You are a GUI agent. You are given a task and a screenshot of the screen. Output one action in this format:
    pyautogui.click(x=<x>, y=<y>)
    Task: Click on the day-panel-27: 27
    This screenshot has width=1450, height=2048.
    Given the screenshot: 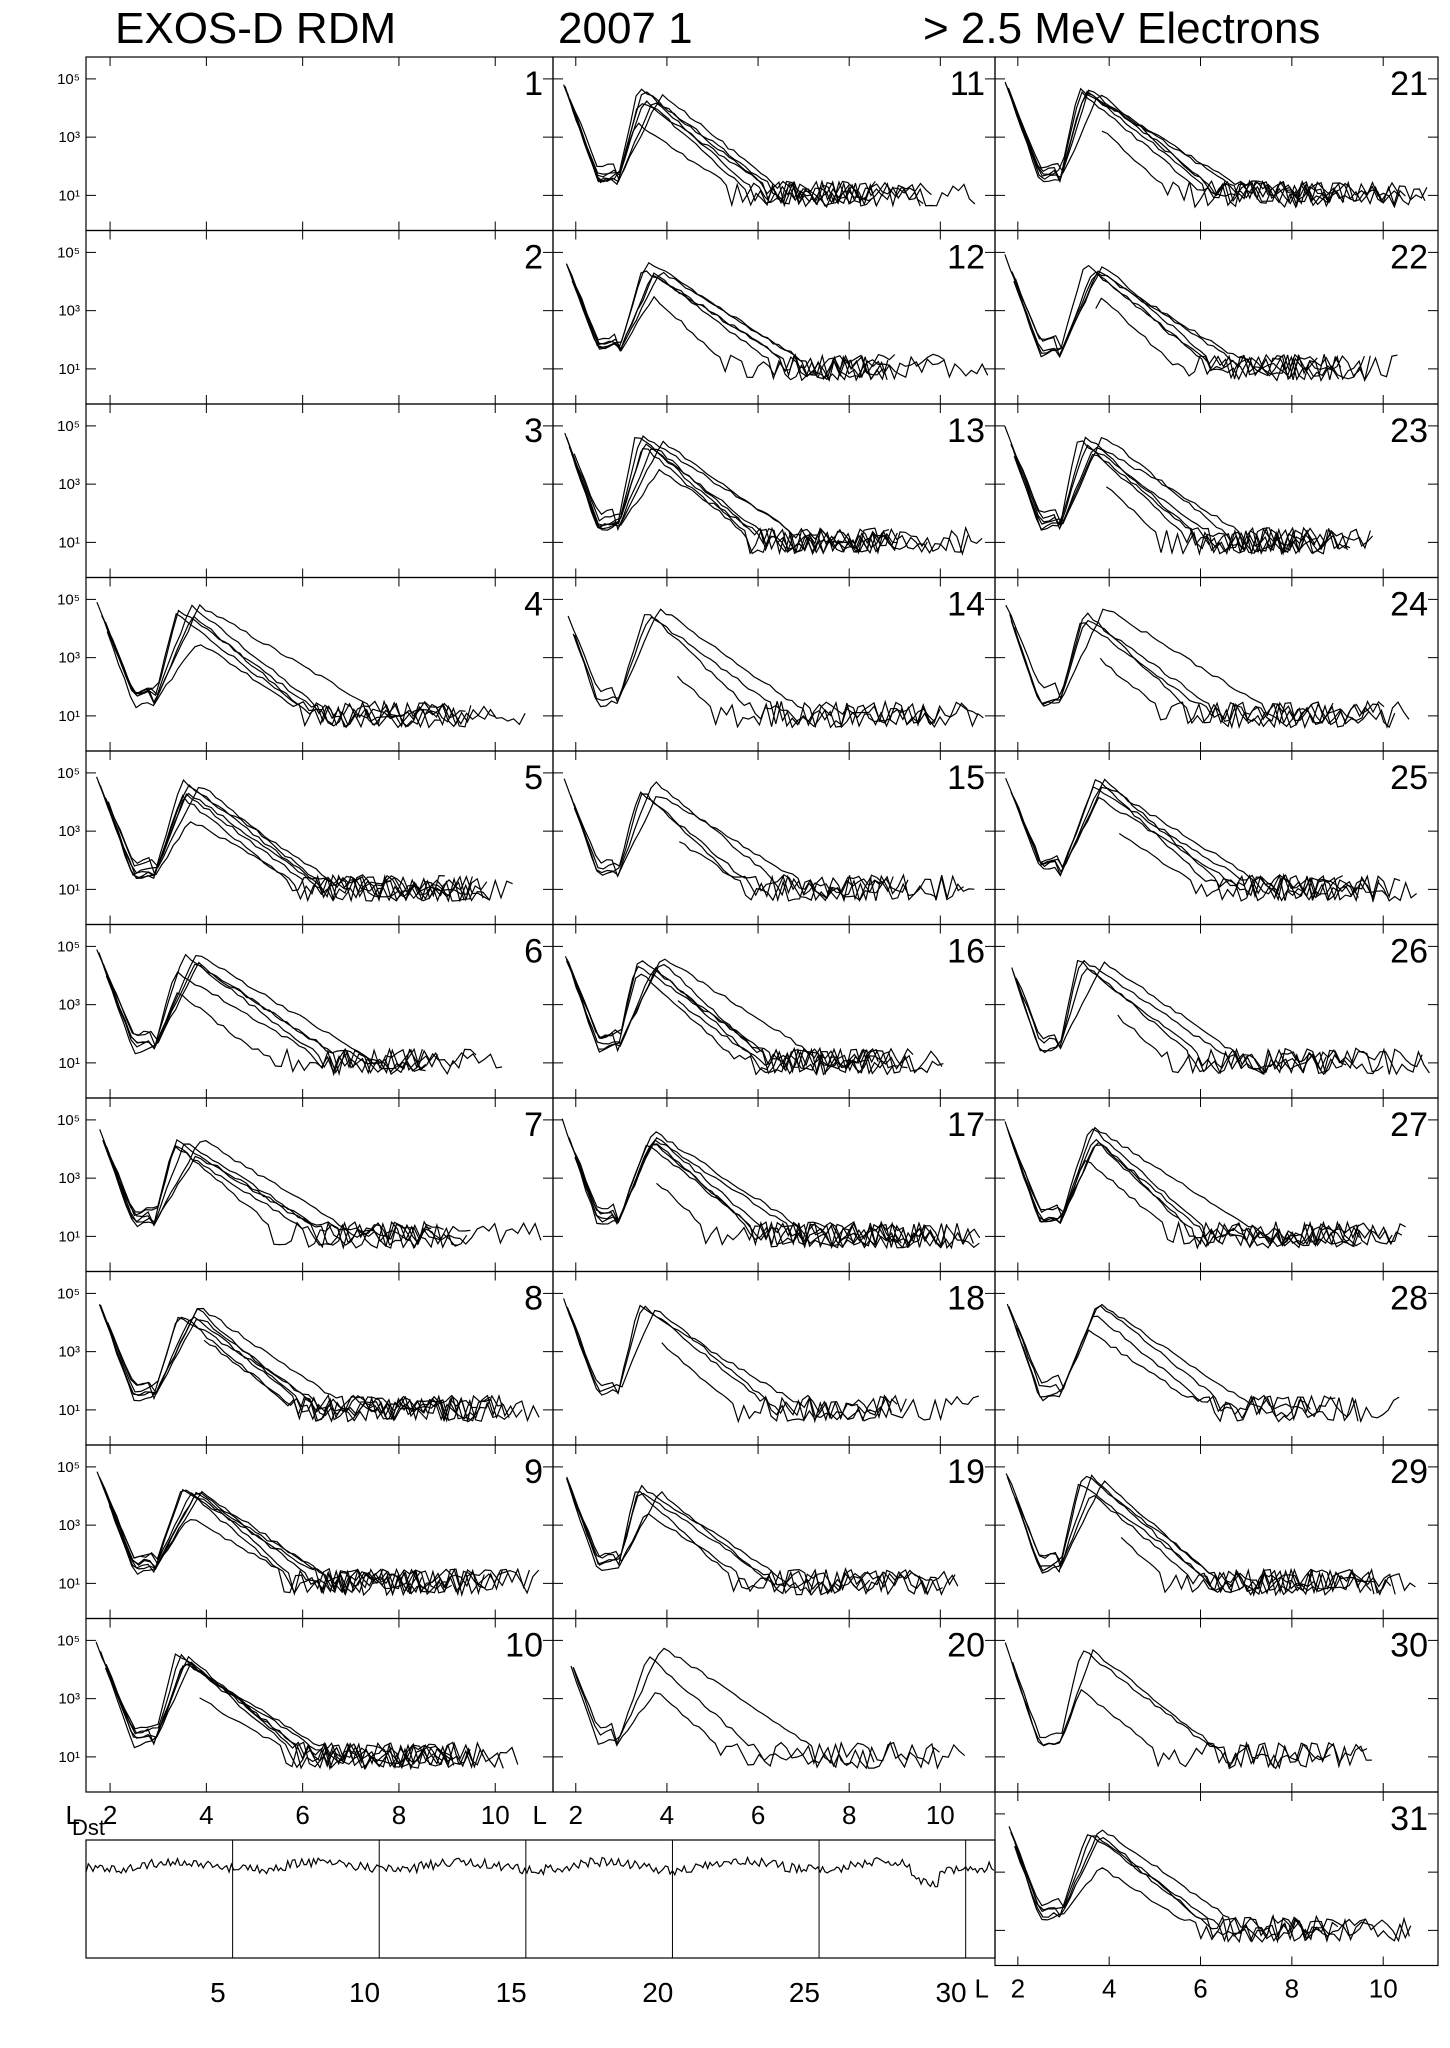 What is the action you would take?
    pyautogui.click(x=1216, y=1185)
    